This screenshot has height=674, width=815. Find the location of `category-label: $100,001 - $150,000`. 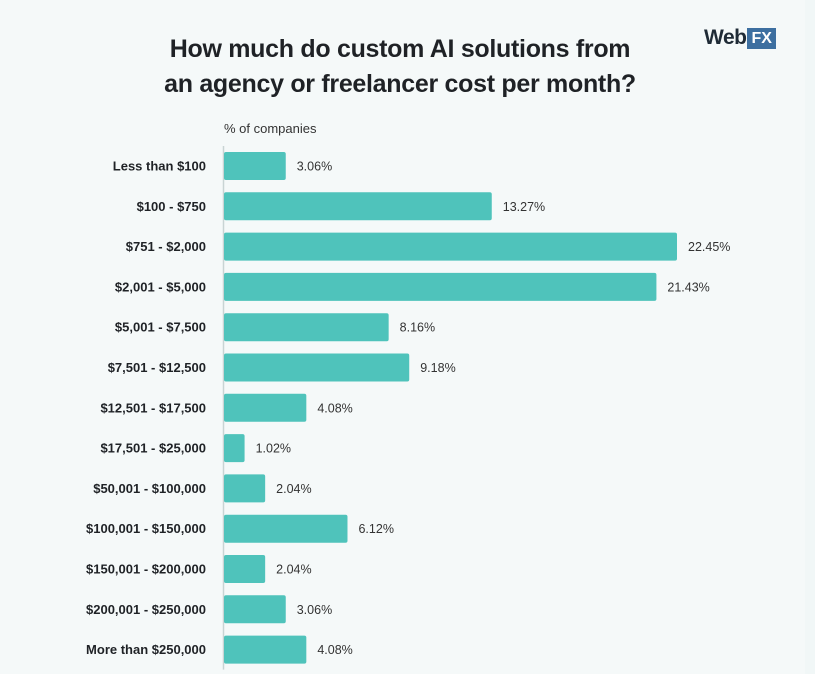

category-label: $100,001 - $150,000 is located at coordinates (146, 528).